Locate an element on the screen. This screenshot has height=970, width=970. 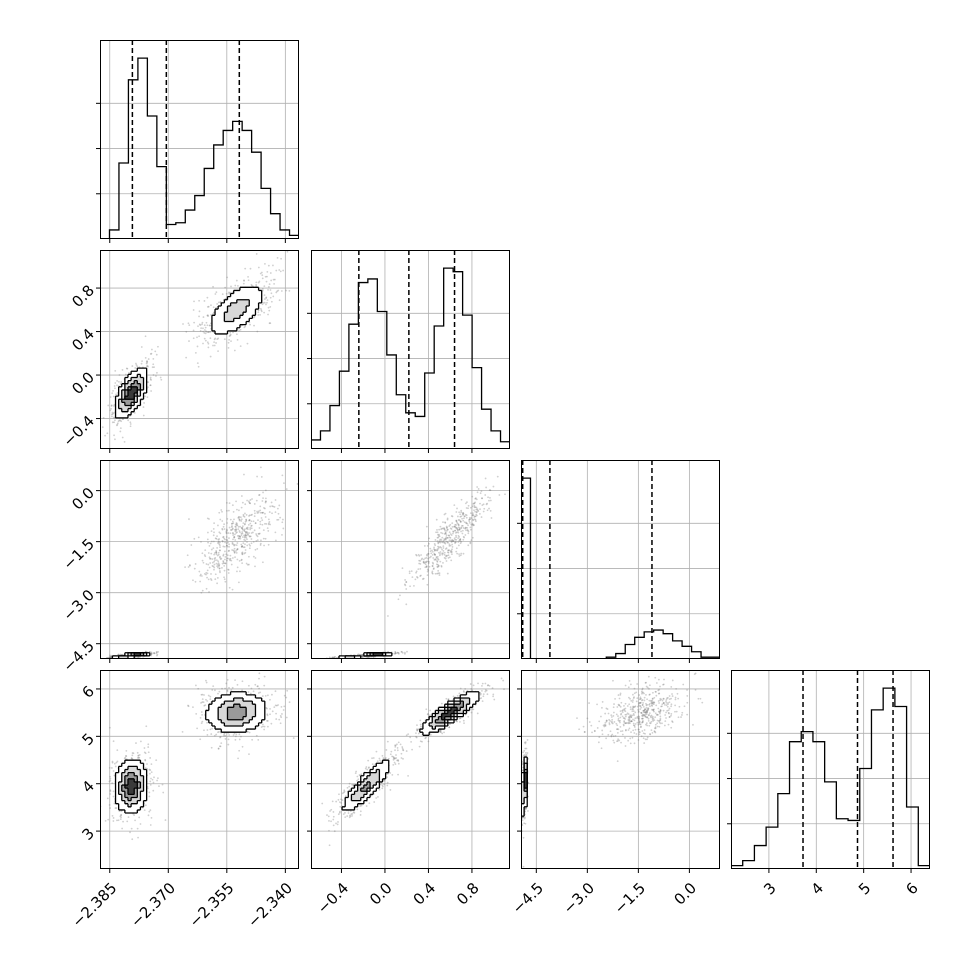
x-tick-label: 6 is located at coordinates (911, 888).